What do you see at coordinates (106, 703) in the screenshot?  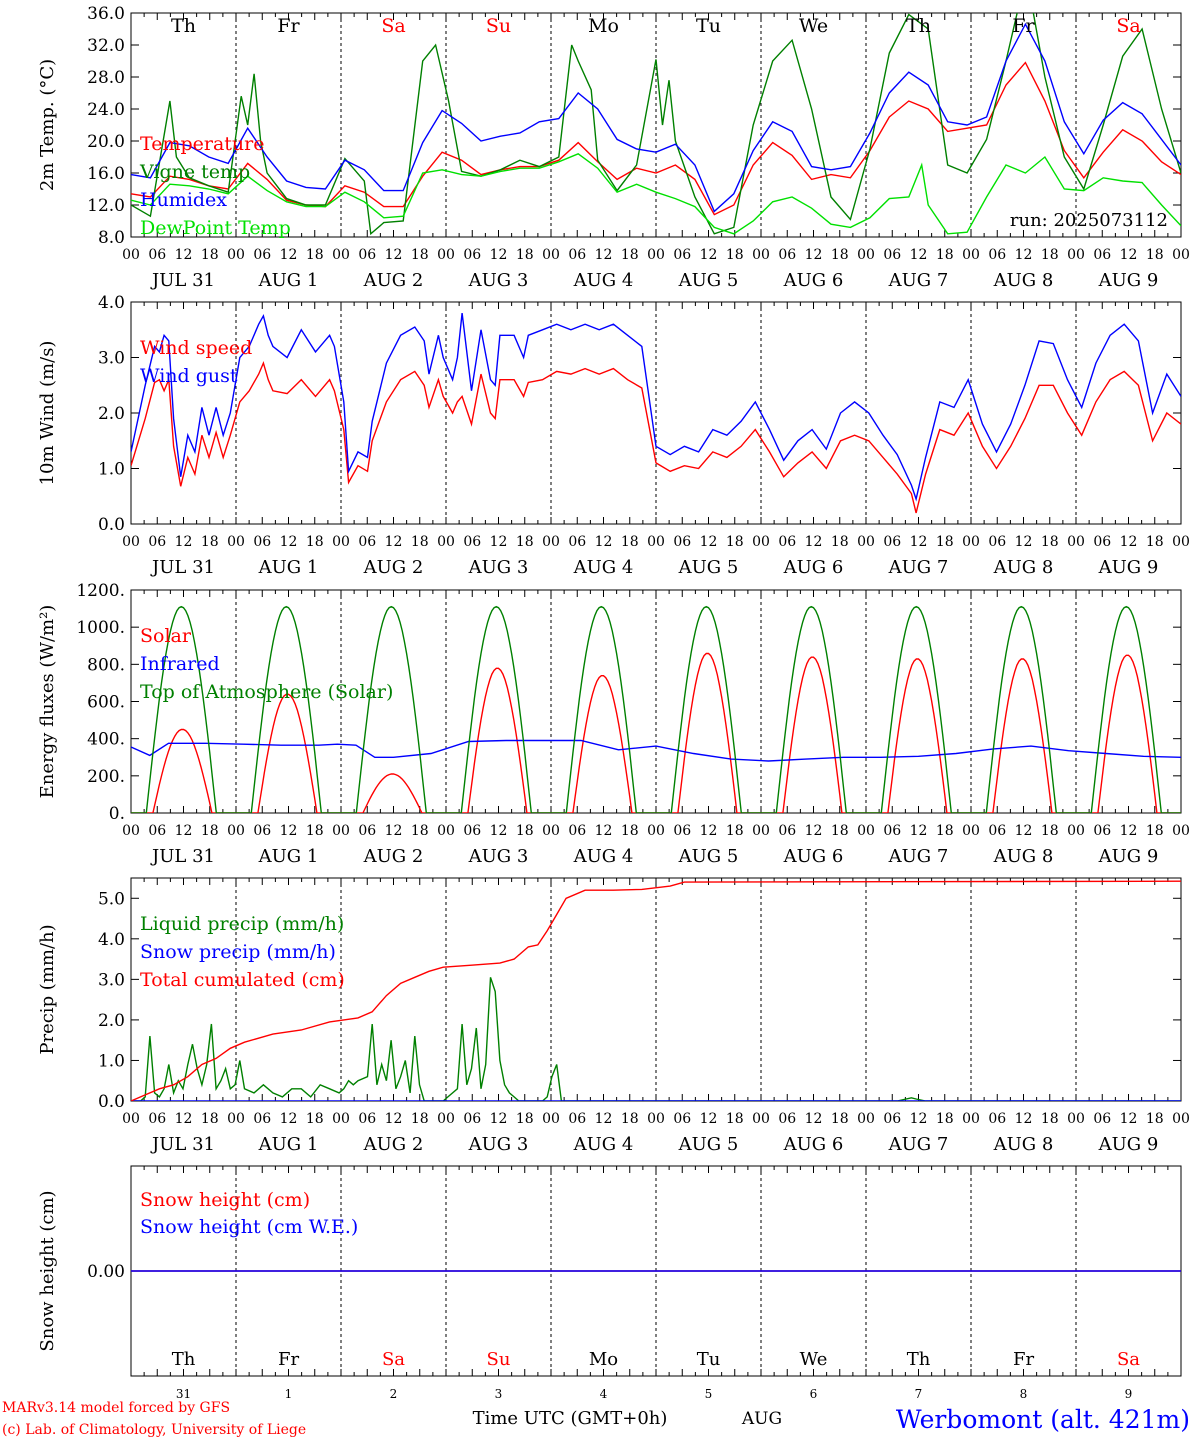 I see `y-tick-label: 600.` at bounding box center [106, 703].